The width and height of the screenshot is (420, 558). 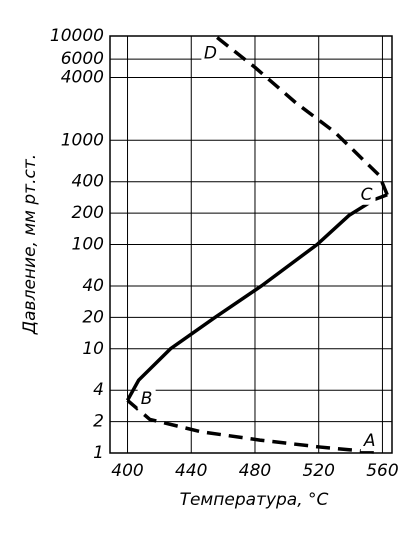 What do you see at coordinates (88, 245) in the screenshot?
I see `y-tick-label: 100` at bounding box center [88, 245].